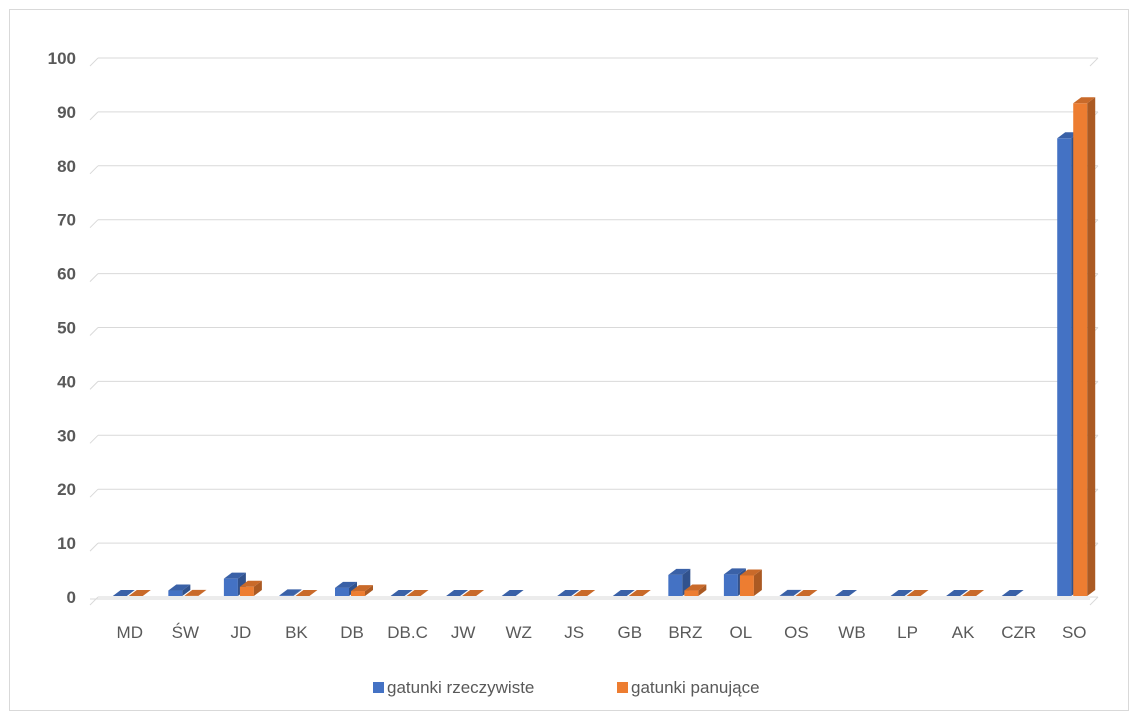 The width and height of the screenshot is (1138, 720). I want to click on x-tick-label: SO, so click(1074, 632).